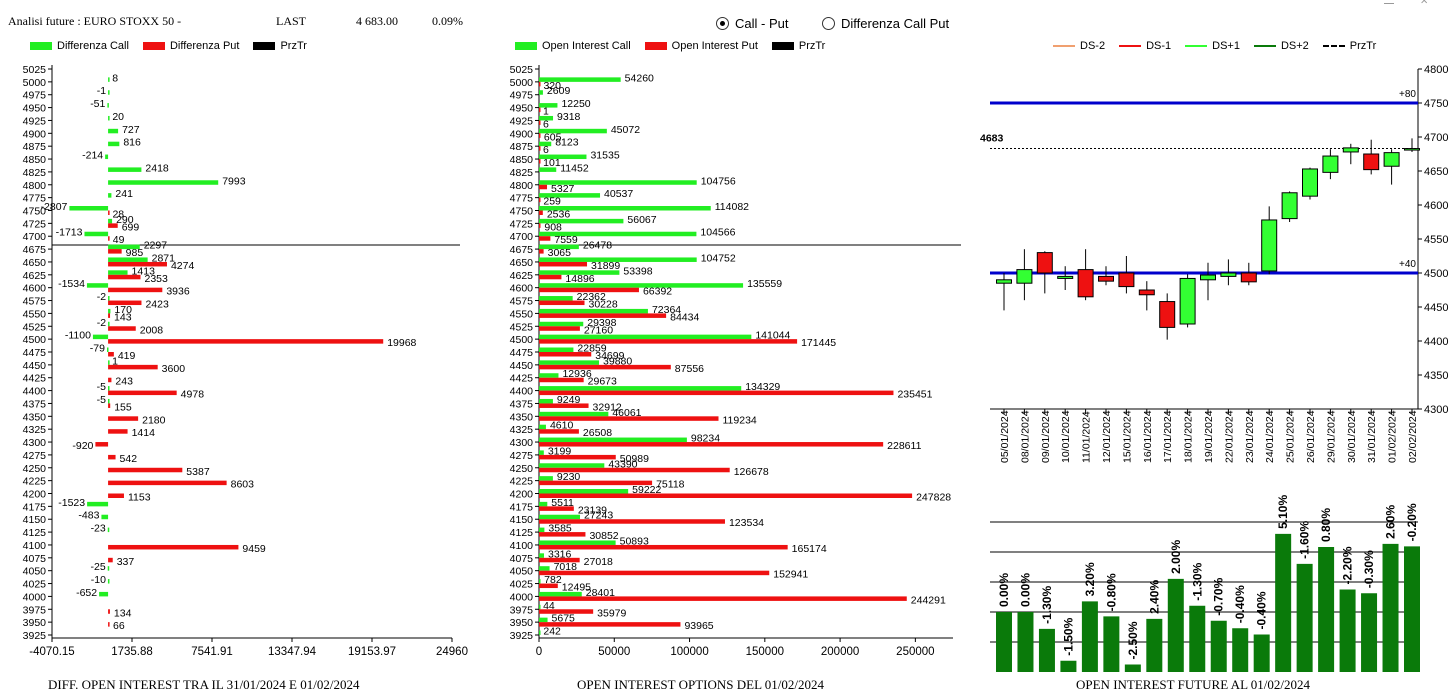 Image resolution: width=1452 pixels, height=697 pixels. What do you see at coordinates (639, 78) in the screenshot?
I see `bar-value-label: 54260` at bounding box center [639, 78].